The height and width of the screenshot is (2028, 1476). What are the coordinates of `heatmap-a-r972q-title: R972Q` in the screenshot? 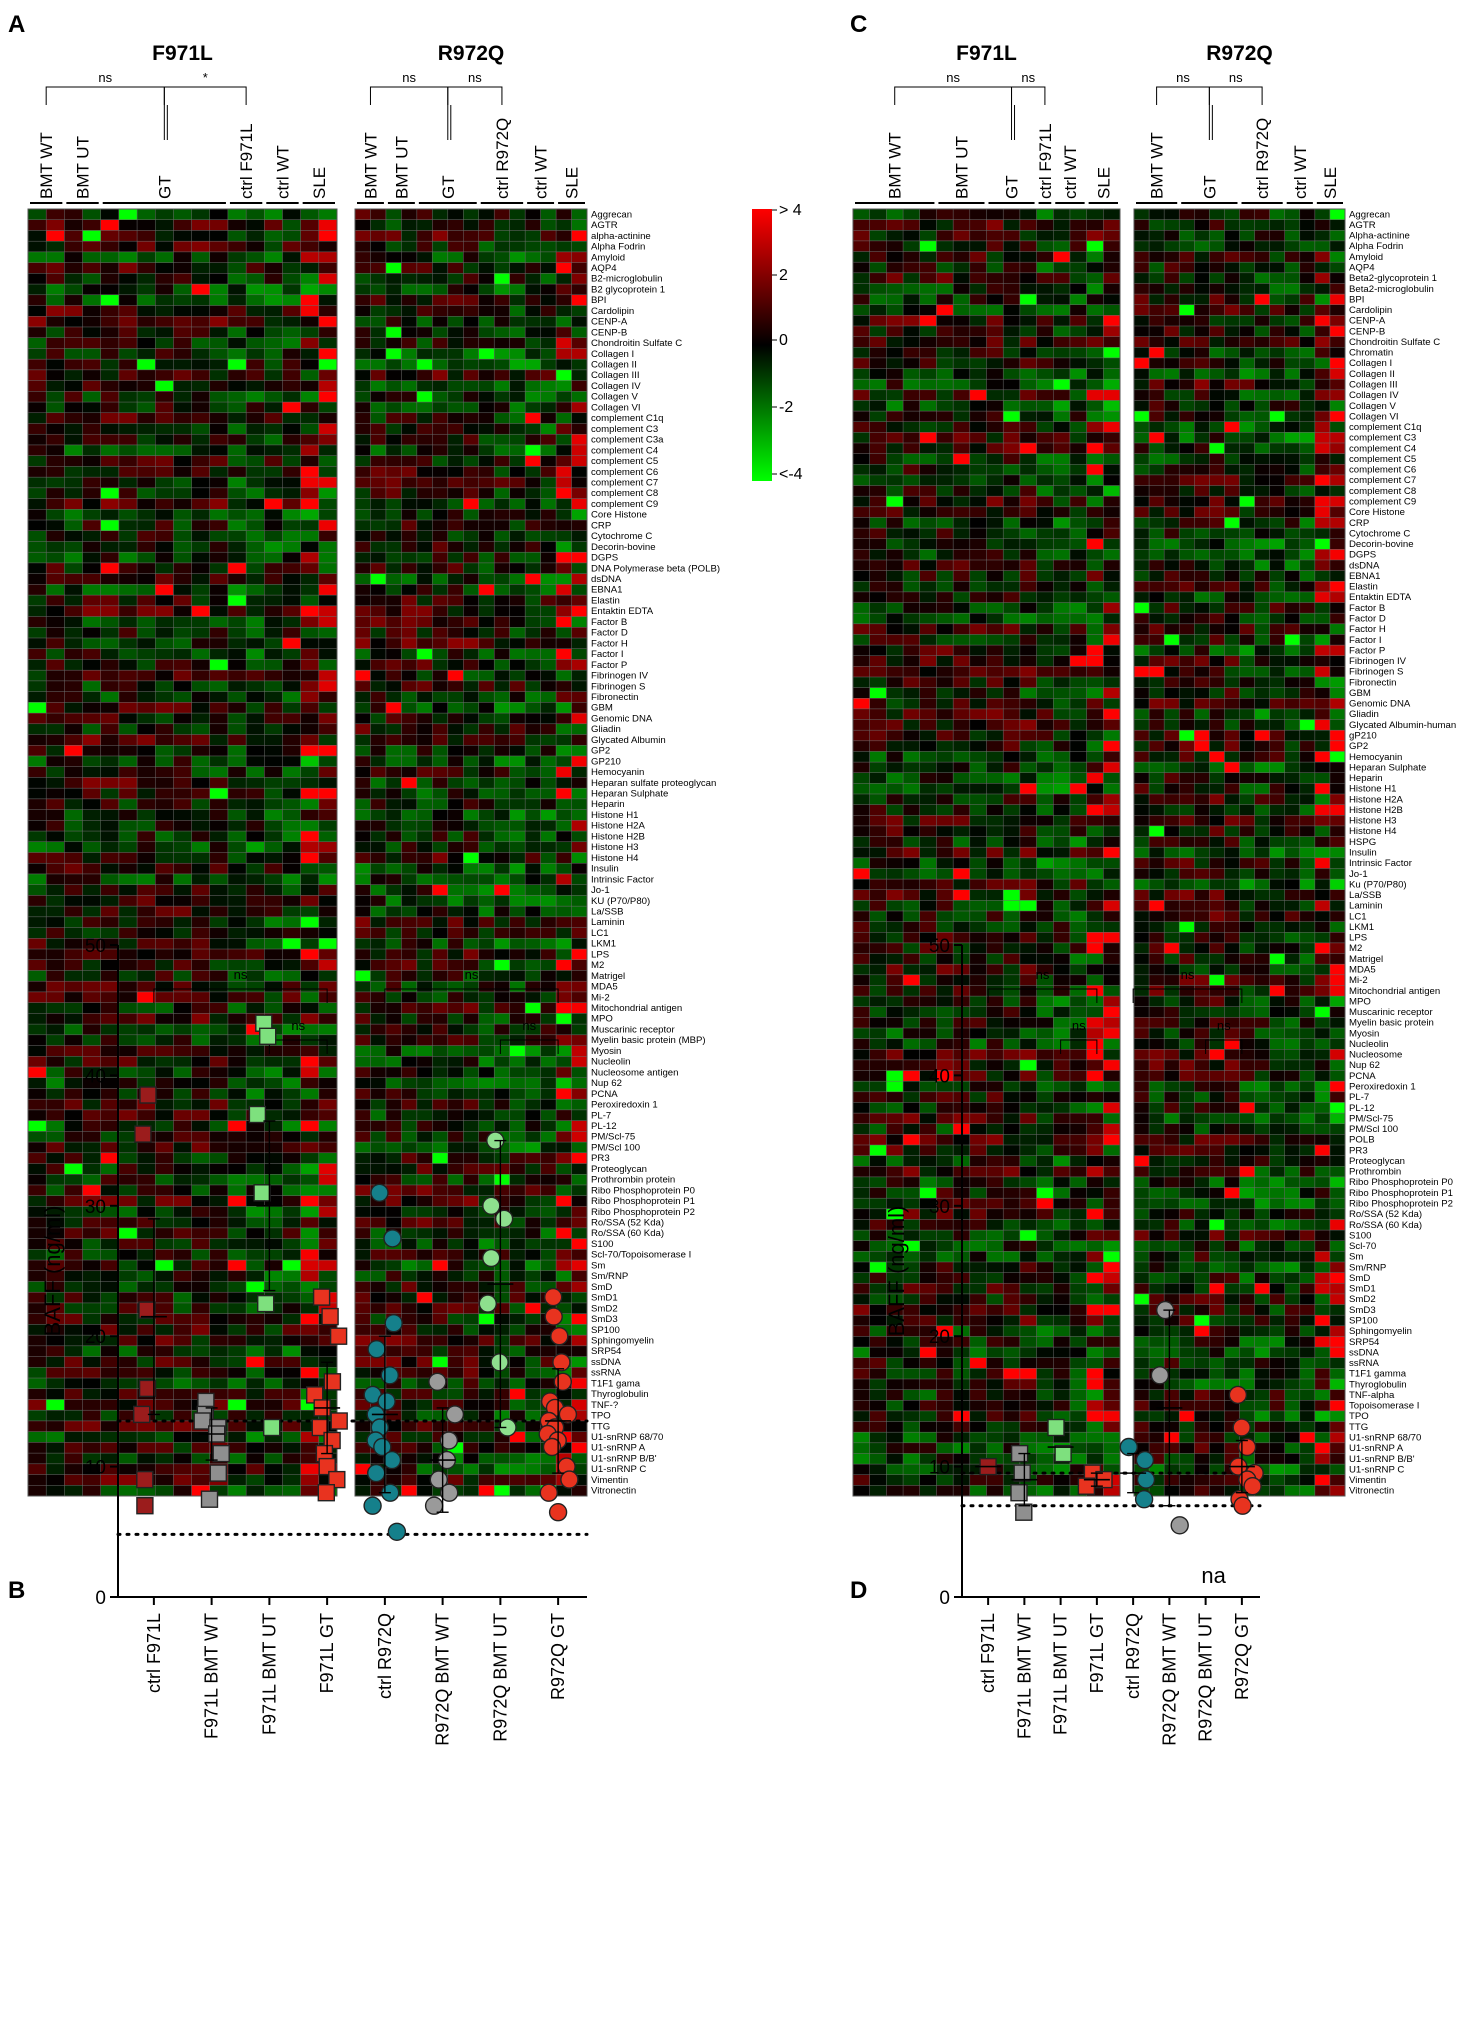 It's located at (471, 53).